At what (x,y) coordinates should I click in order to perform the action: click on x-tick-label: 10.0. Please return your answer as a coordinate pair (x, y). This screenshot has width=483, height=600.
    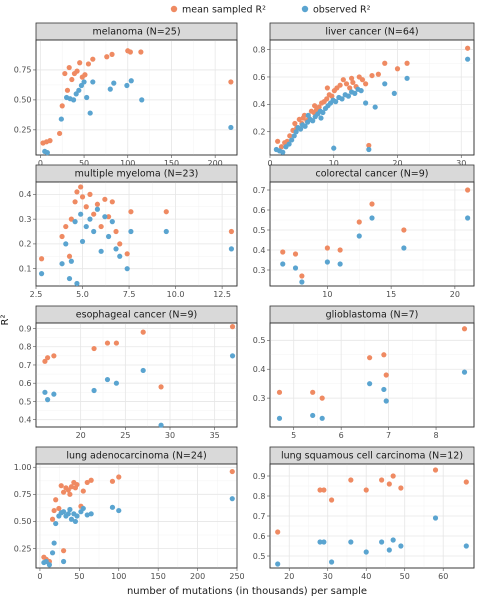
    Looking at the image, I should click on (176, 294).